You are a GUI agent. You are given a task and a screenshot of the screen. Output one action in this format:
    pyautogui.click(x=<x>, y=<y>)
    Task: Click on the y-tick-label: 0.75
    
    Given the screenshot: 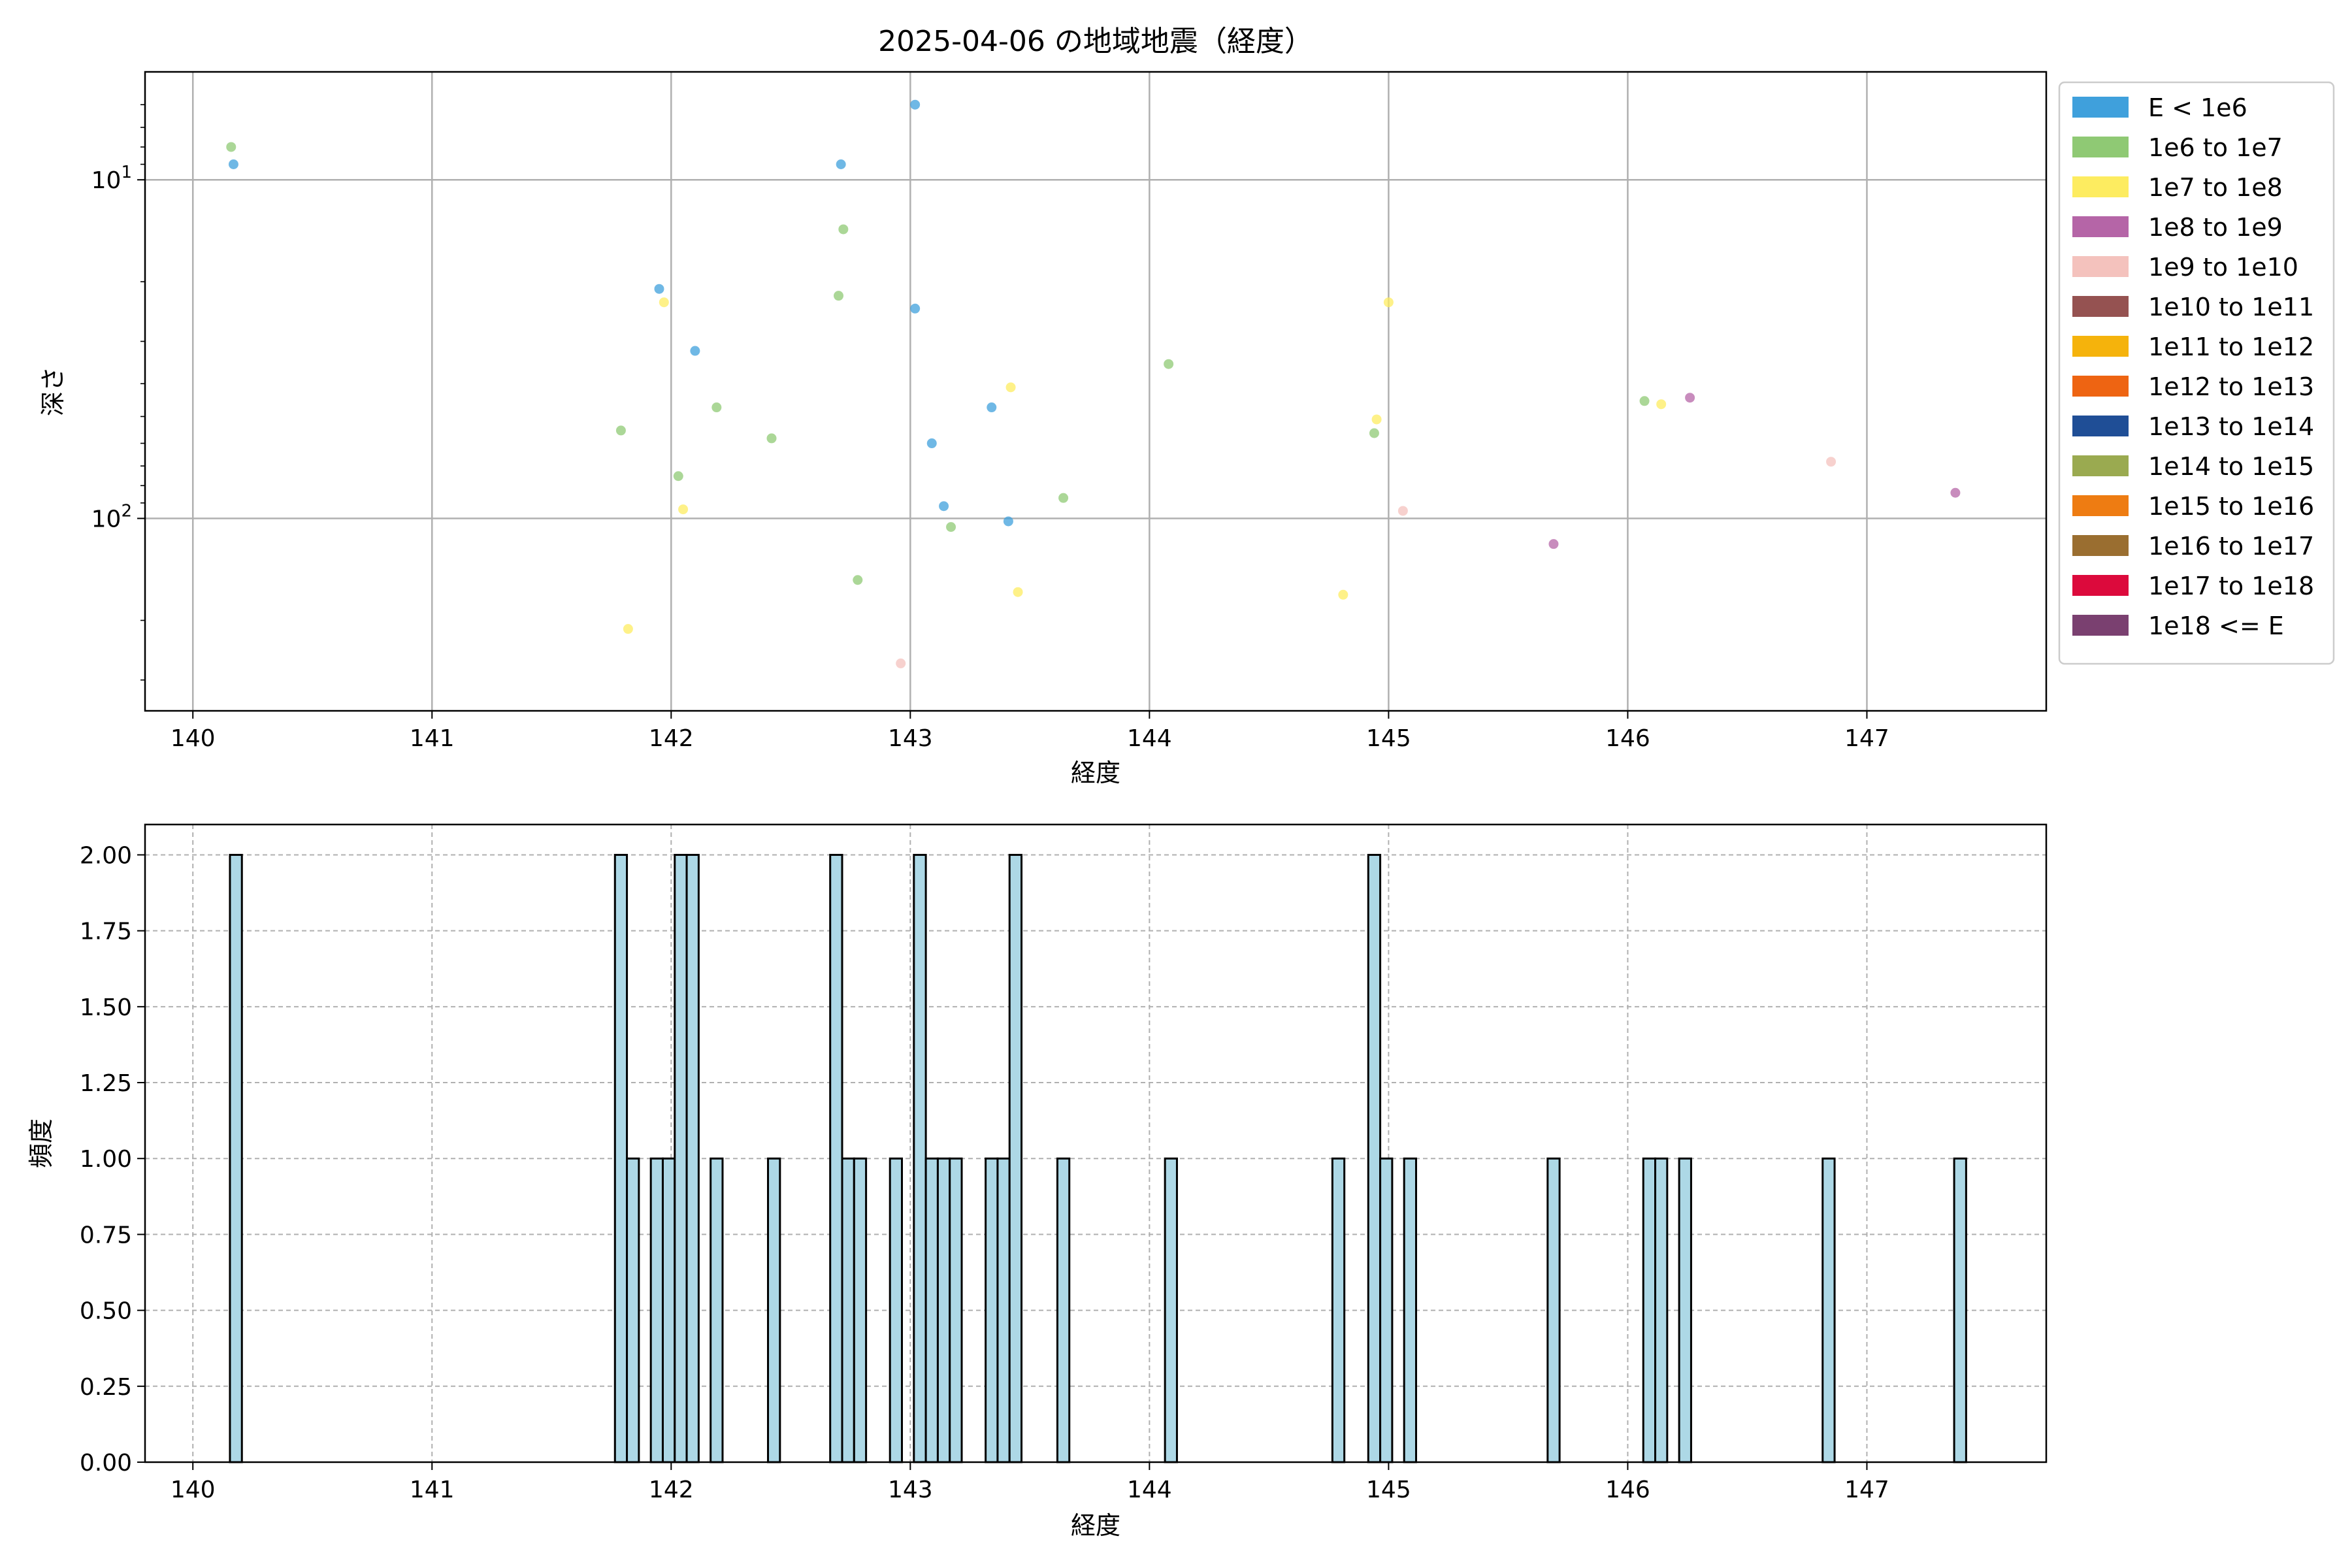 What is the action you would take?
    pyautogui.click(x=106, y=1235)
    